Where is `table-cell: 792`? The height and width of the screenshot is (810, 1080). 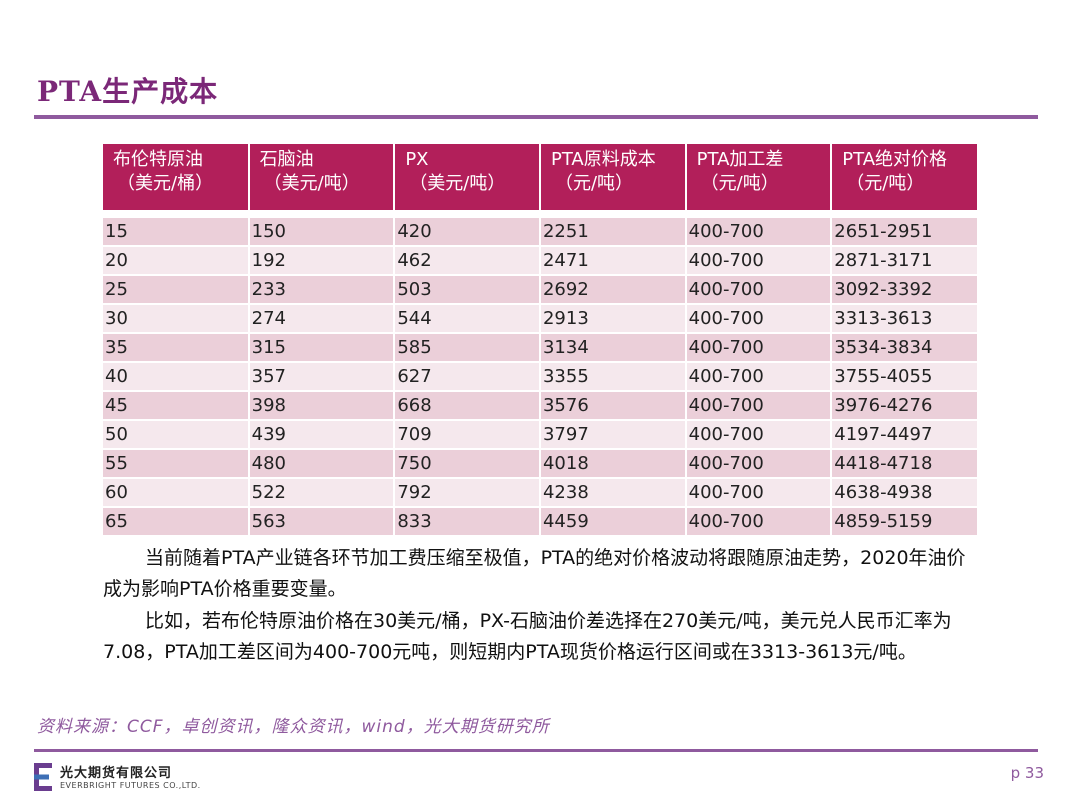
table-cell: 792 is located at coordinates (467, 492).